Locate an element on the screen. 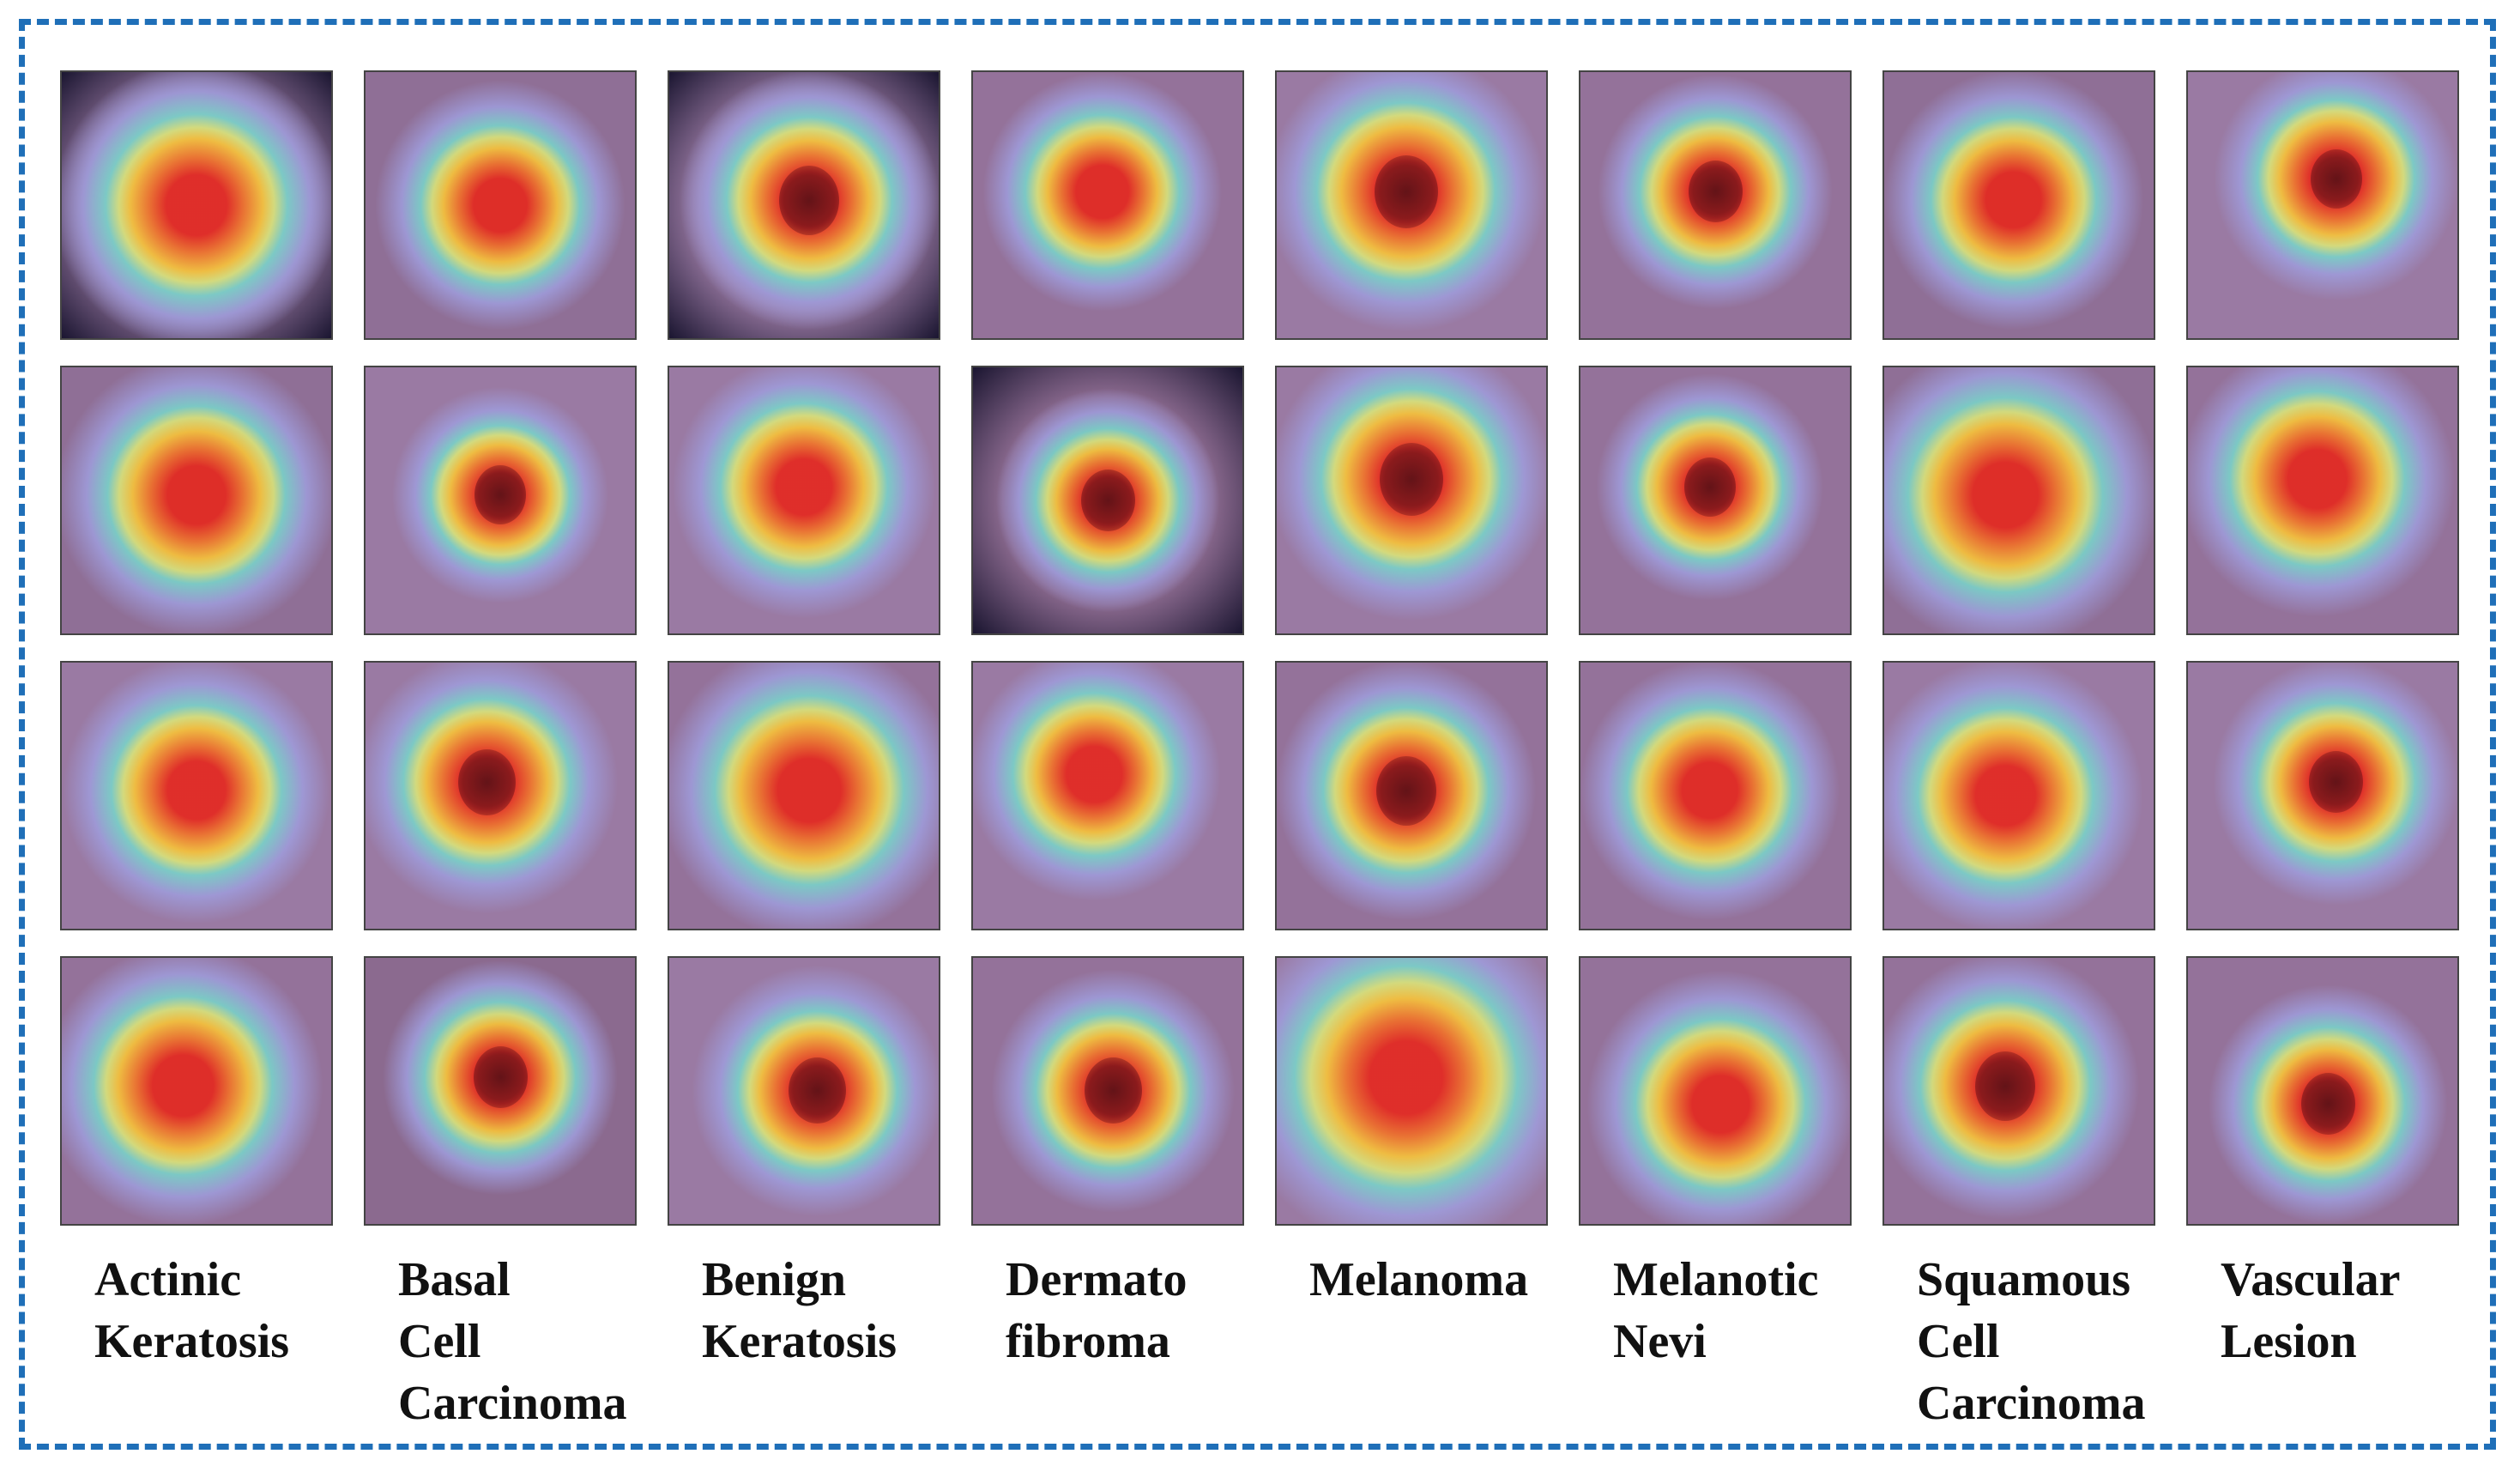 This screenshot has height=1472, width=2520. class-label-line: Actinic is located at coordinates (168, 1279).